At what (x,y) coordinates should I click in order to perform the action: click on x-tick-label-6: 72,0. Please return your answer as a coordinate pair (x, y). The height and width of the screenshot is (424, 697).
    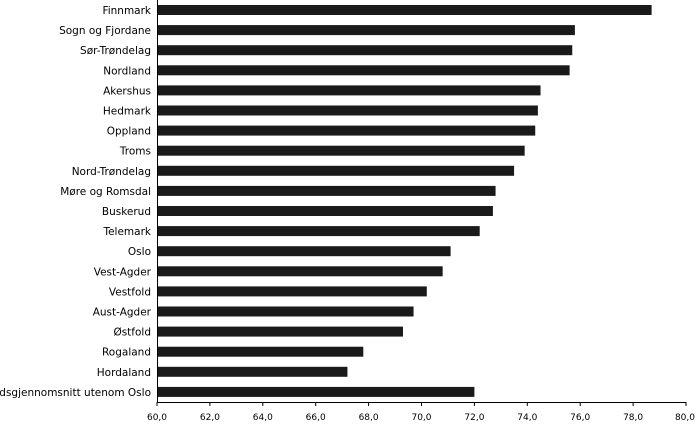
    Looking at the image, I should click on (474, 418).